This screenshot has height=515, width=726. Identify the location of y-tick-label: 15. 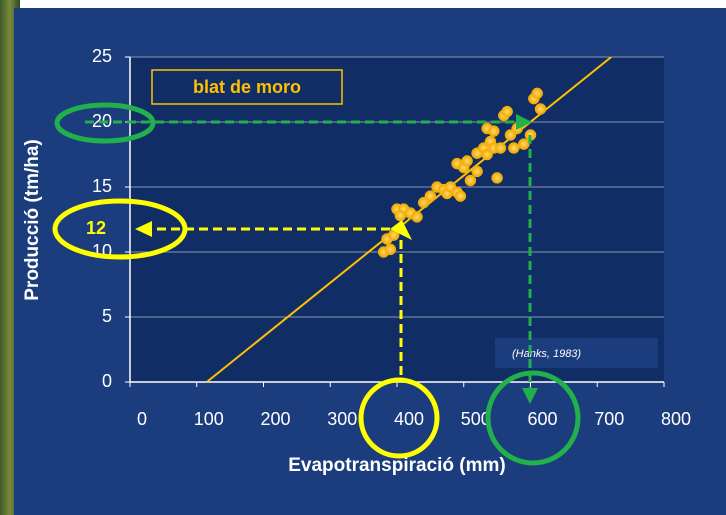
(102, 186).